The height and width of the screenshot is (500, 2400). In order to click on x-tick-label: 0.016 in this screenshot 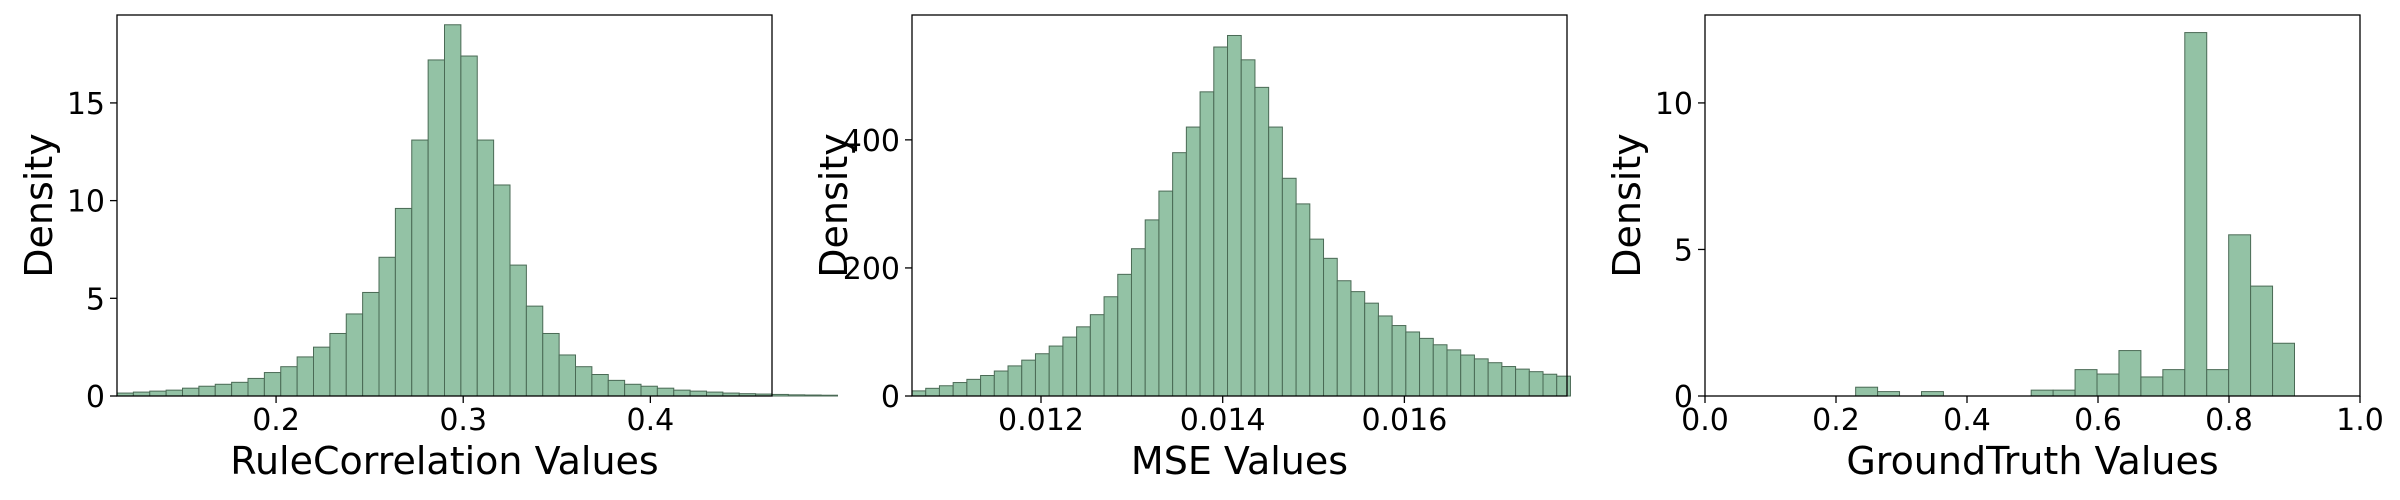, I will do `click(1404, 420)`.